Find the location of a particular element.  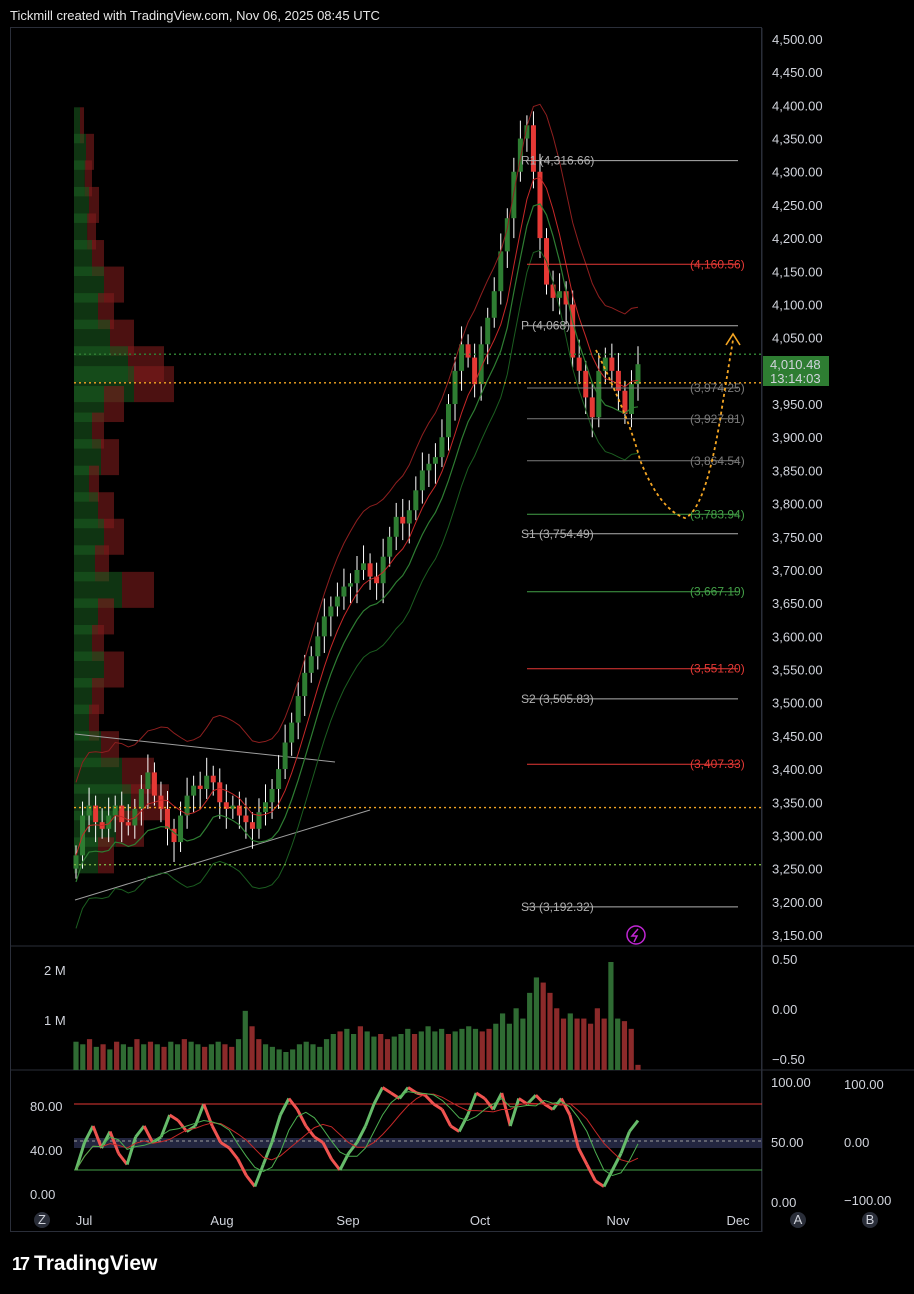

price-badge is located at coordinates (796, 371).